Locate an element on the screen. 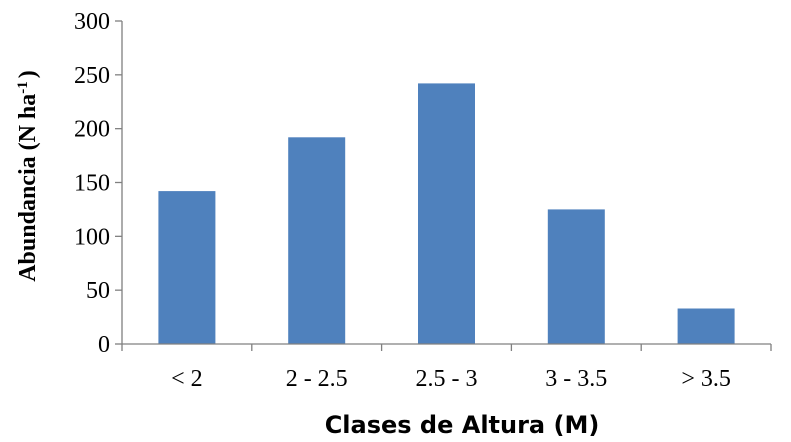 This screenshot has height=442, width=791. x-axis-label: Clases de Altura (M) is located at coordinates (462, 425).